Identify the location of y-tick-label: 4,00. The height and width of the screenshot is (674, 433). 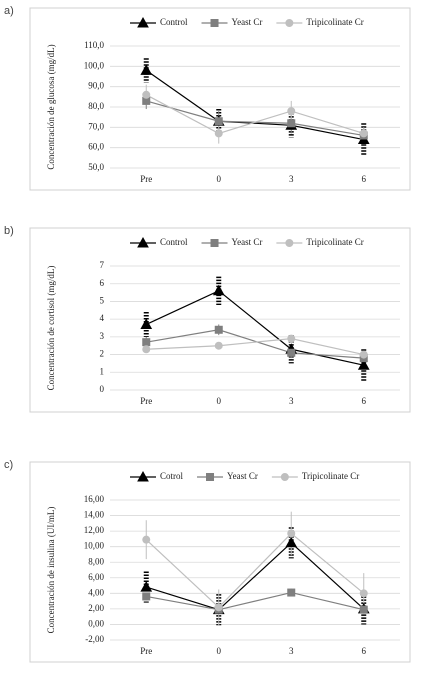
(96, 592).